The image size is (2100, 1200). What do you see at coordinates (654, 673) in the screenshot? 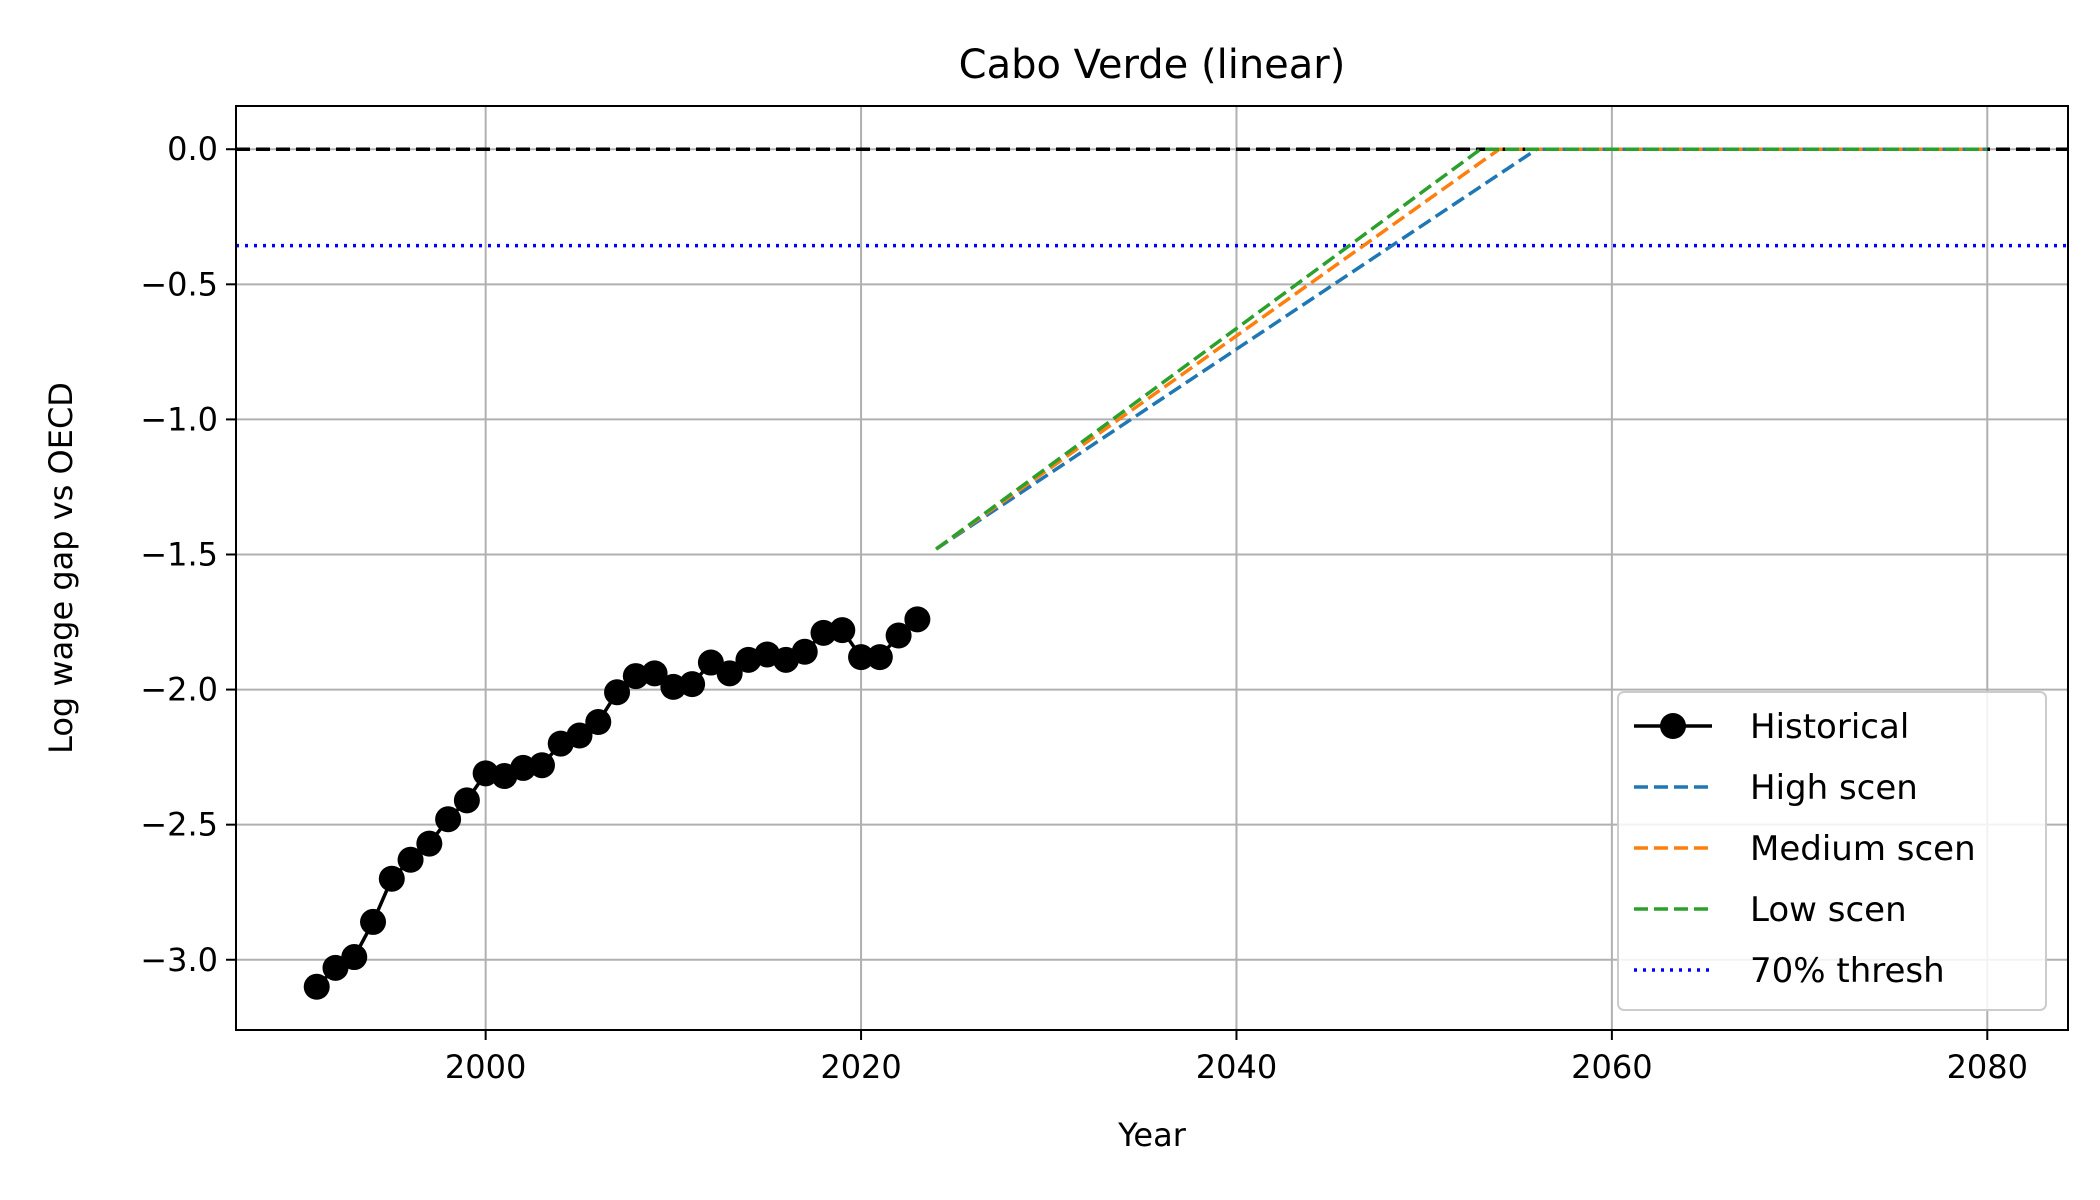
I see `data-point-historical-2009` at bounding box center [654, 673].